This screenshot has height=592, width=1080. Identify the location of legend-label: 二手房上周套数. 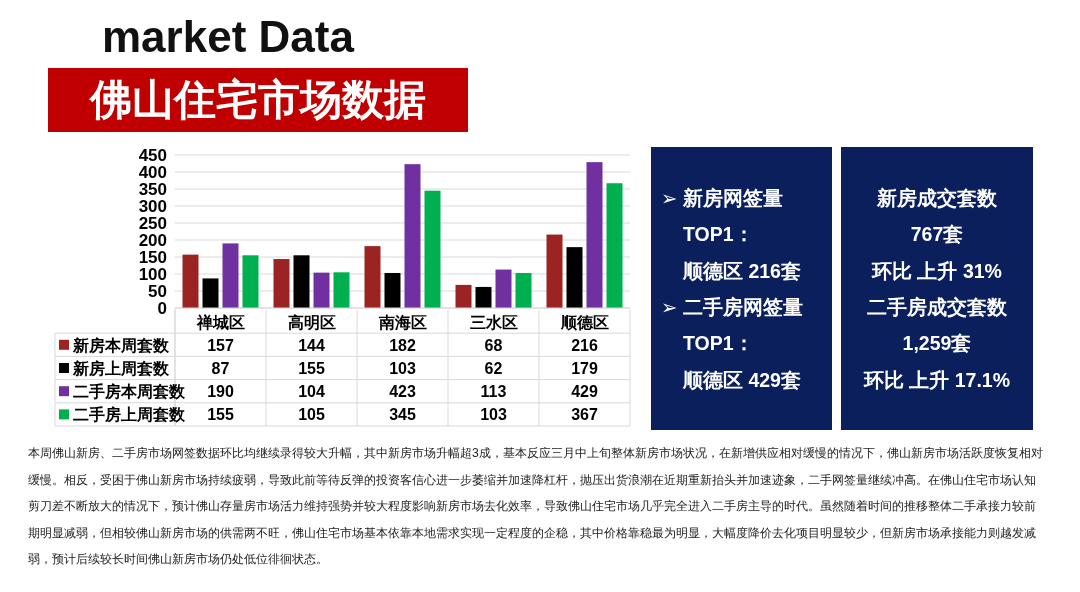
(129, 414).